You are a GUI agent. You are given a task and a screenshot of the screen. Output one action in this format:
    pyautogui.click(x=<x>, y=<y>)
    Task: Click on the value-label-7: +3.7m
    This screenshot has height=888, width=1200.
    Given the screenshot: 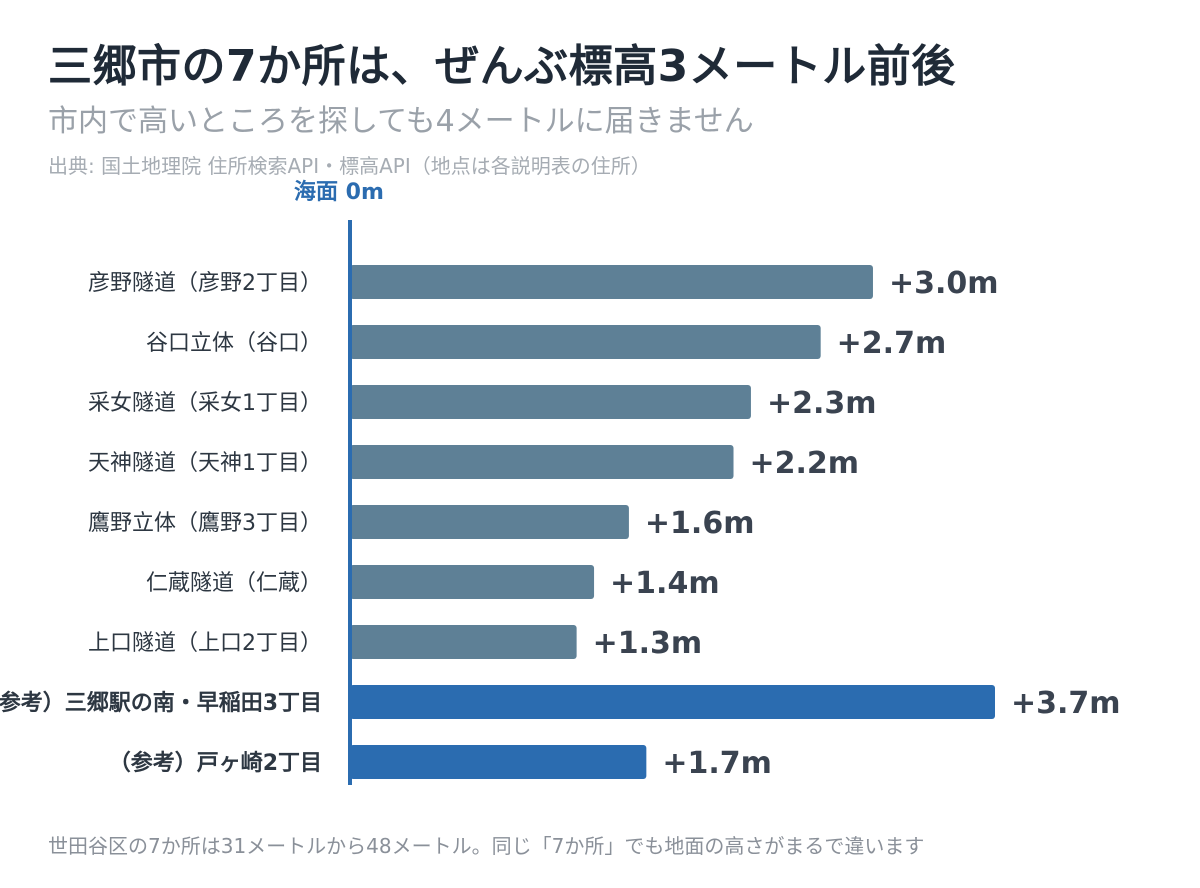 What is the action you would take?
    pyautogui.click(x=1066, y=703)
    